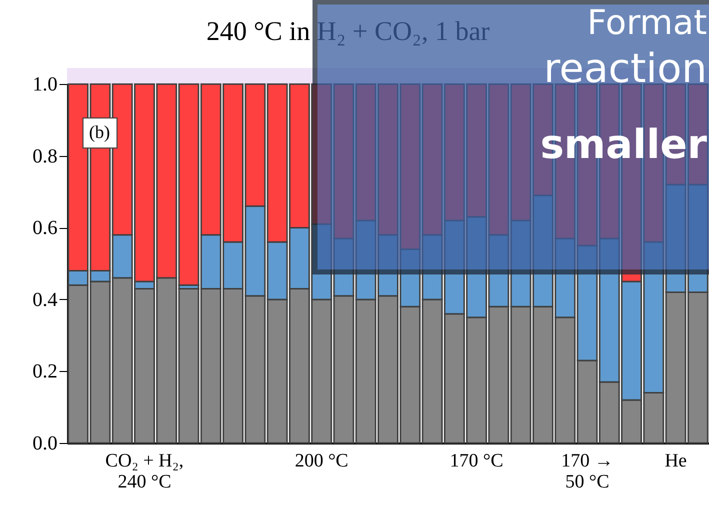 The height and width of the screenshot is (505, 709). I want to click on x-tick-label: He, so click(675, 461).